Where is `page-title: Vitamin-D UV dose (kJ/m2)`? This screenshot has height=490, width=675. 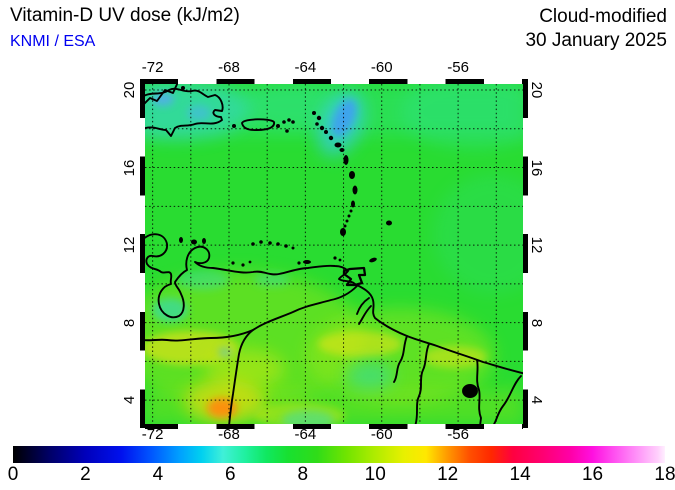
page-title: Vitamin-D UV dose (kJ/m2) is located at coordinates (125, 15).